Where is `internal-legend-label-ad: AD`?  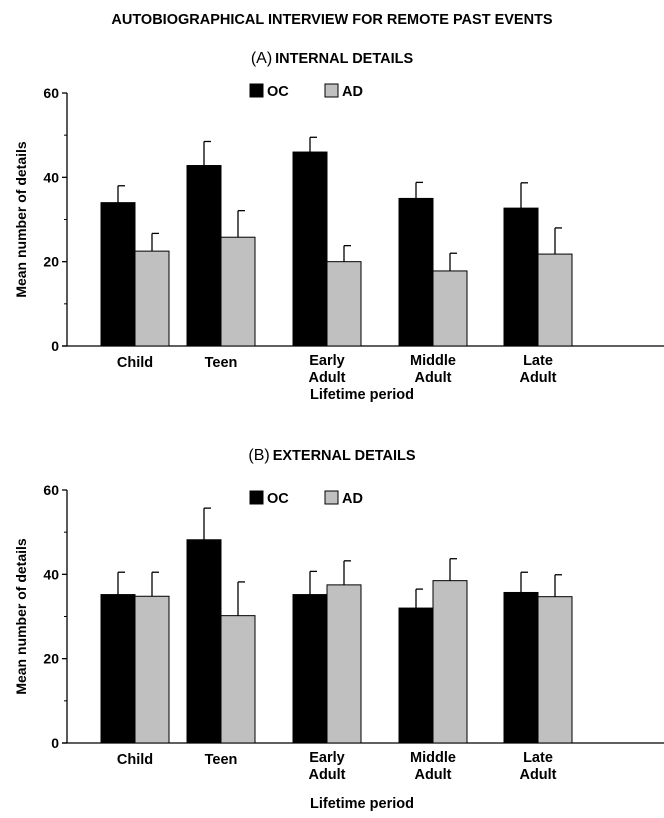 internal-legend-label-ad: AD is located at coordinates (352, 92).